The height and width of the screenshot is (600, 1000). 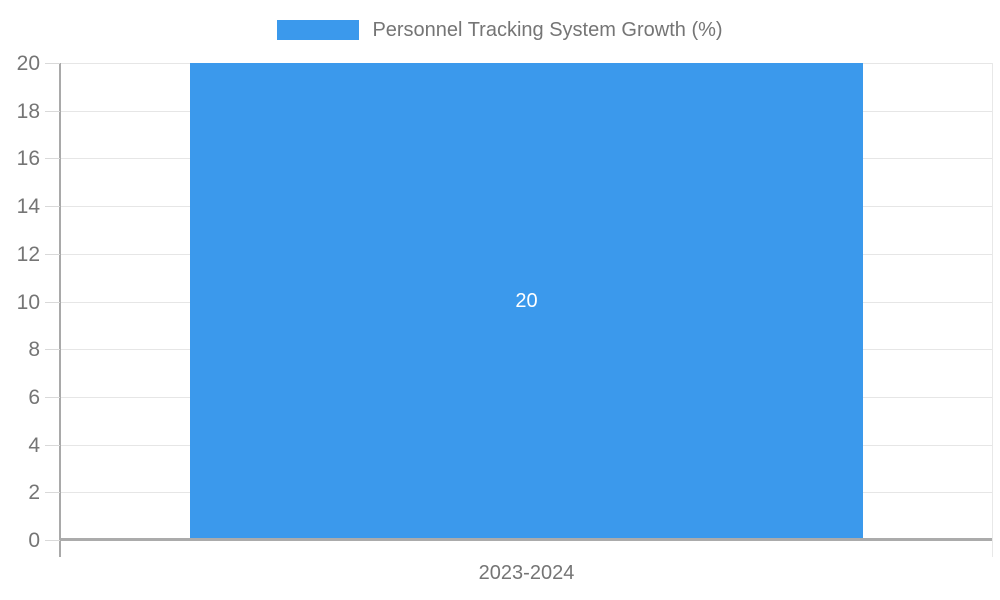 What do you see at coordinates (992, 310) in the screenshot?
I see `right-boundary-line` at bounding box center [992, 310].